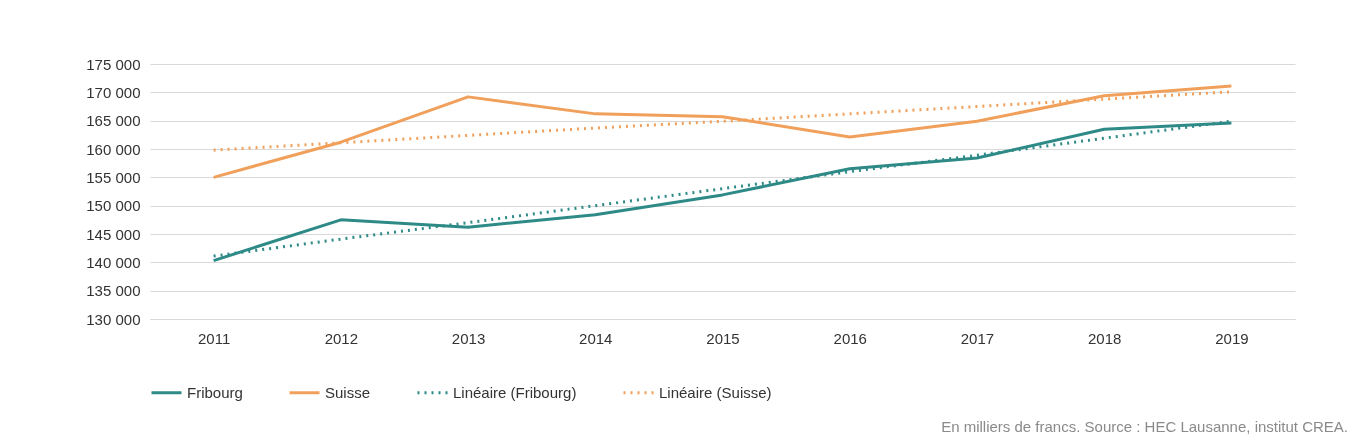  What do you see at coordinates (214, 338) in the screenshot?
I see `x-tick-label: 2011` at bounding box center [214, 338].